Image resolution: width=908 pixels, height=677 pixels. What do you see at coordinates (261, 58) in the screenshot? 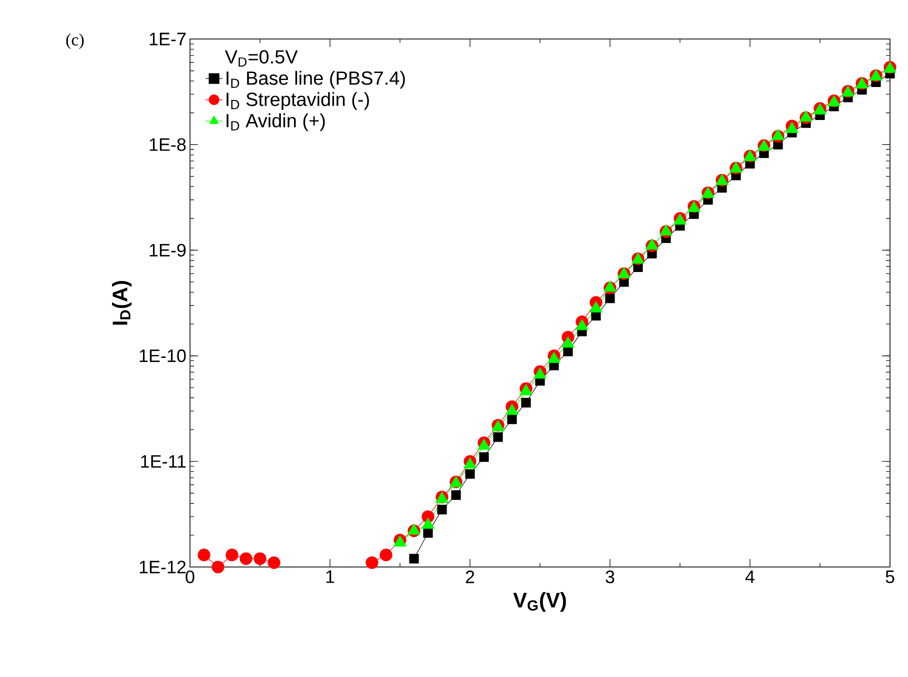
I see `legend-title: V$_{D}$=0.5V` at bounding box center [261, 58].